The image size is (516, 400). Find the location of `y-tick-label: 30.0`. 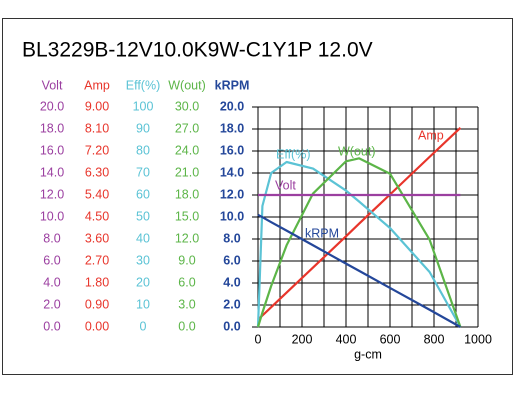

y-tick-label: 30.0 is located at coordinates (187, 106).